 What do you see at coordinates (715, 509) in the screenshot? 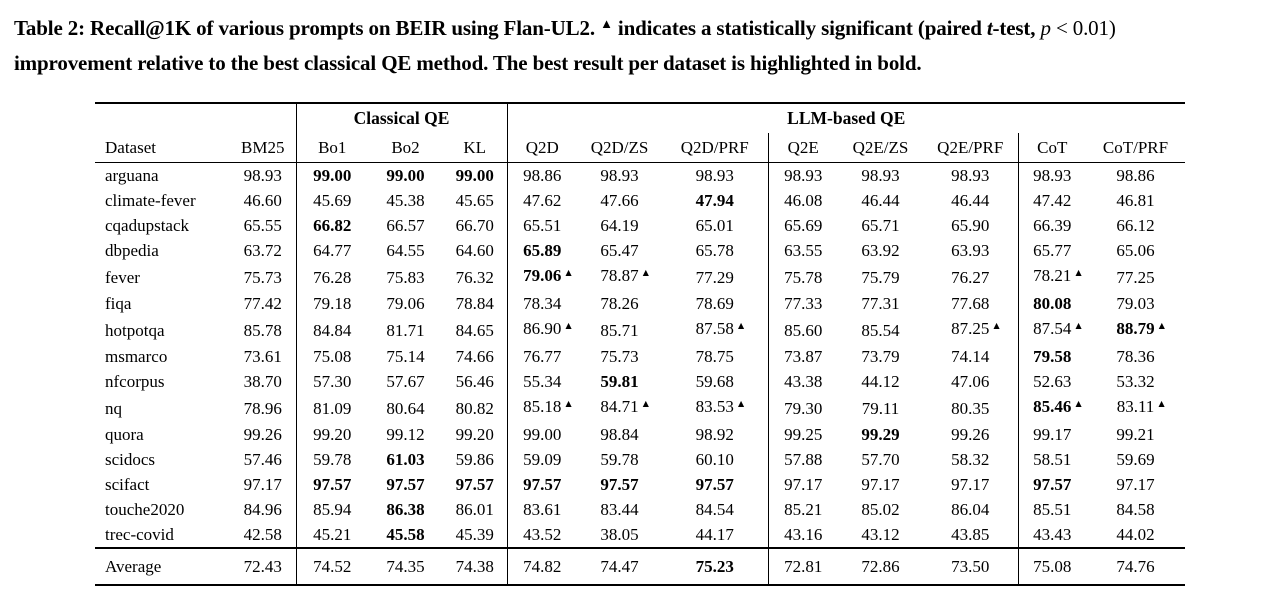
I see `cell-touche2020-q2d-prf: 84.54` at bounding box center [715, 509].